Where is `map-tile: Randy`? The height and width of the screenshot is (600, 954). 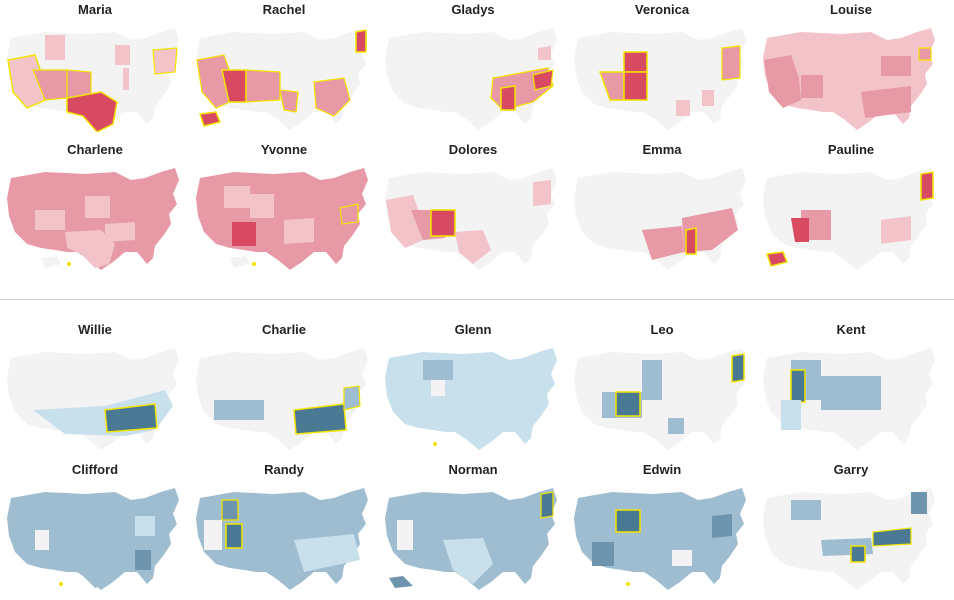
map-tile: Randy is located at coordinates (284, 527).